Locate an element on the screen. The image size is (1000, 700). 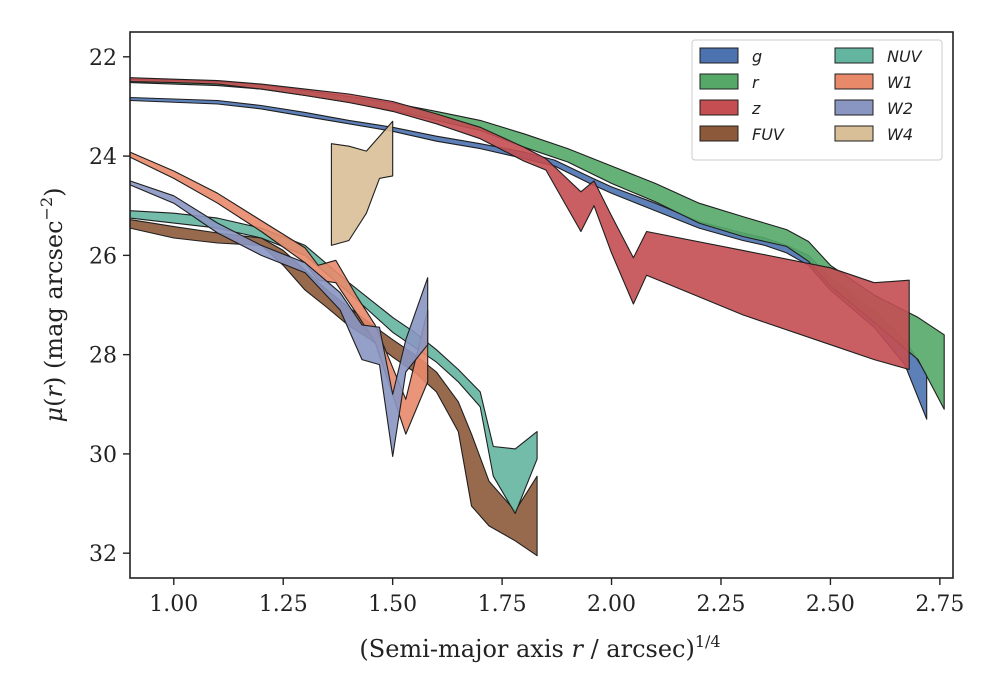
legend-item-w1: W1 is located at coordinates (873, 82).